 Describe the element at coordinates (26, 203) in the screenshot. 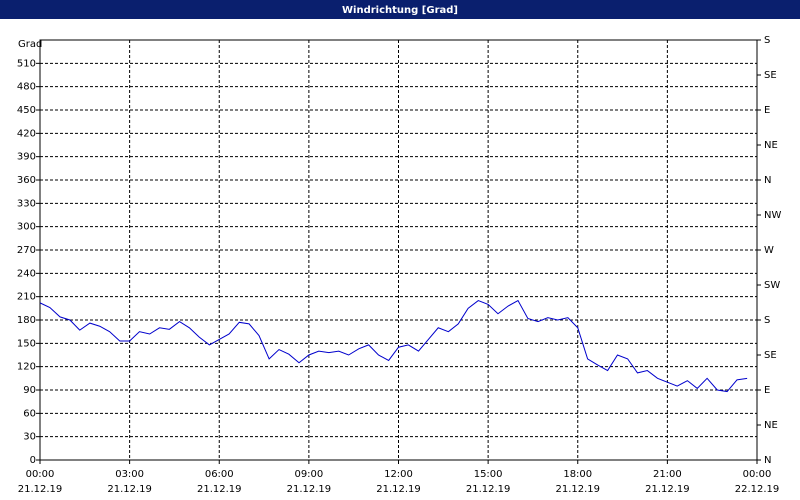

I see `y-tick-label: 330` at that location.